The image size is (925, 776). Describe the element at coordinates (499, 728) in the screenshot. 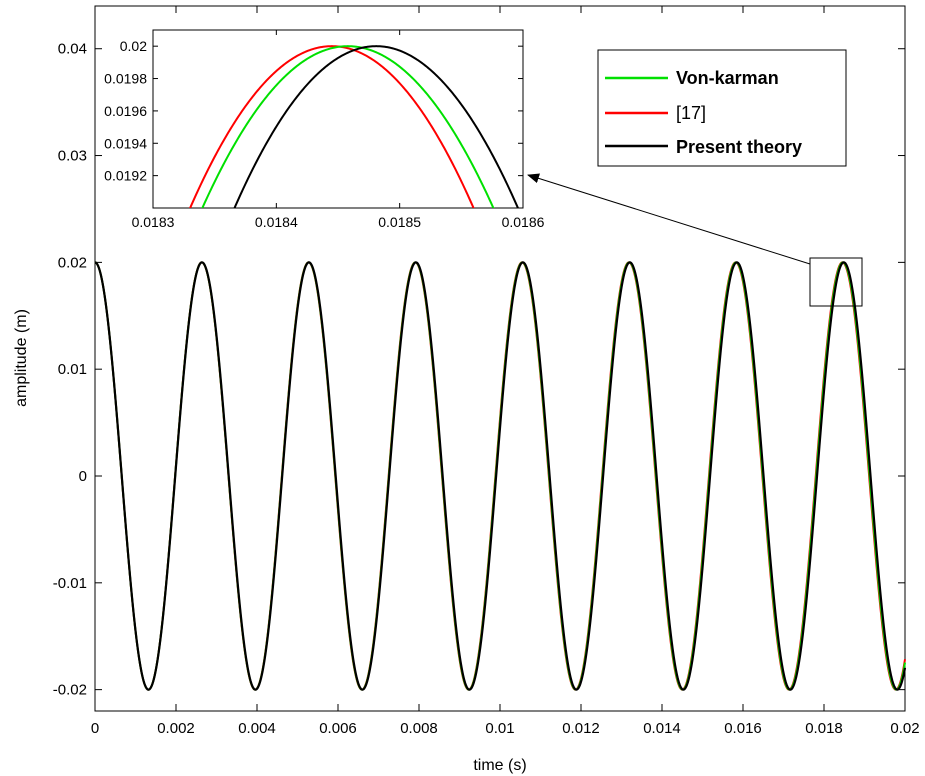

I see `x-tick-label: 0.01` at that location.